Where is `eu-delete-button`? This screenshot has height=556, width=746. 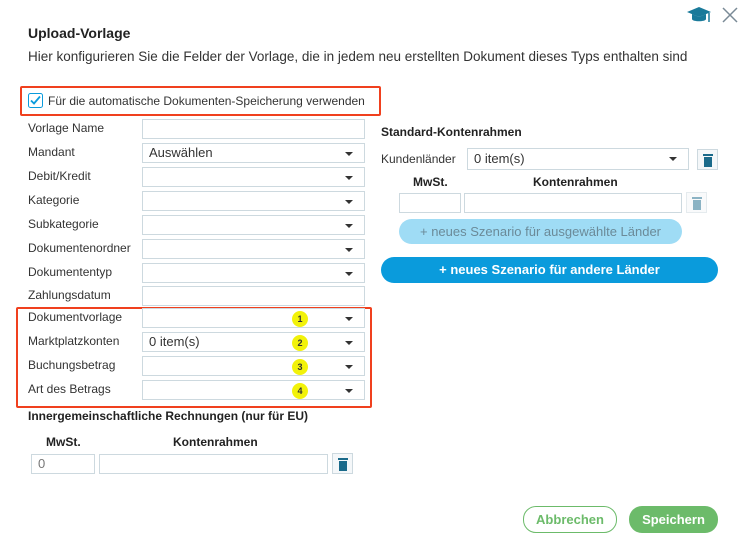 eu-delete-button is located at coordinates (342, 463).